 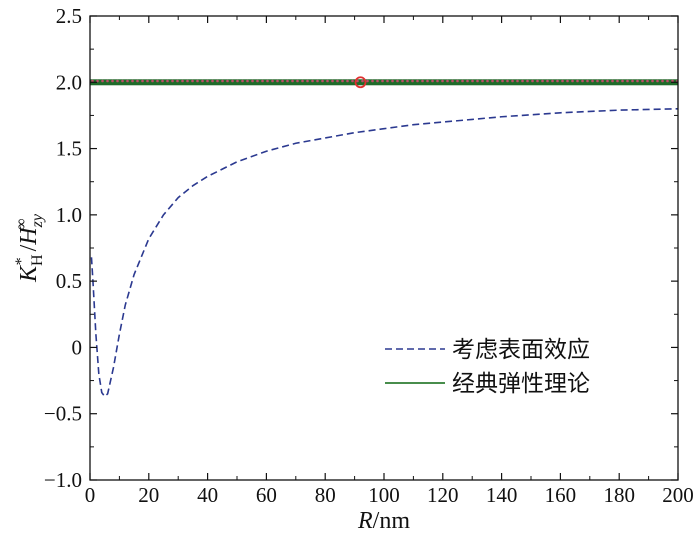 I want to click on x-tick-label: 100, so click(x=384, y=495).